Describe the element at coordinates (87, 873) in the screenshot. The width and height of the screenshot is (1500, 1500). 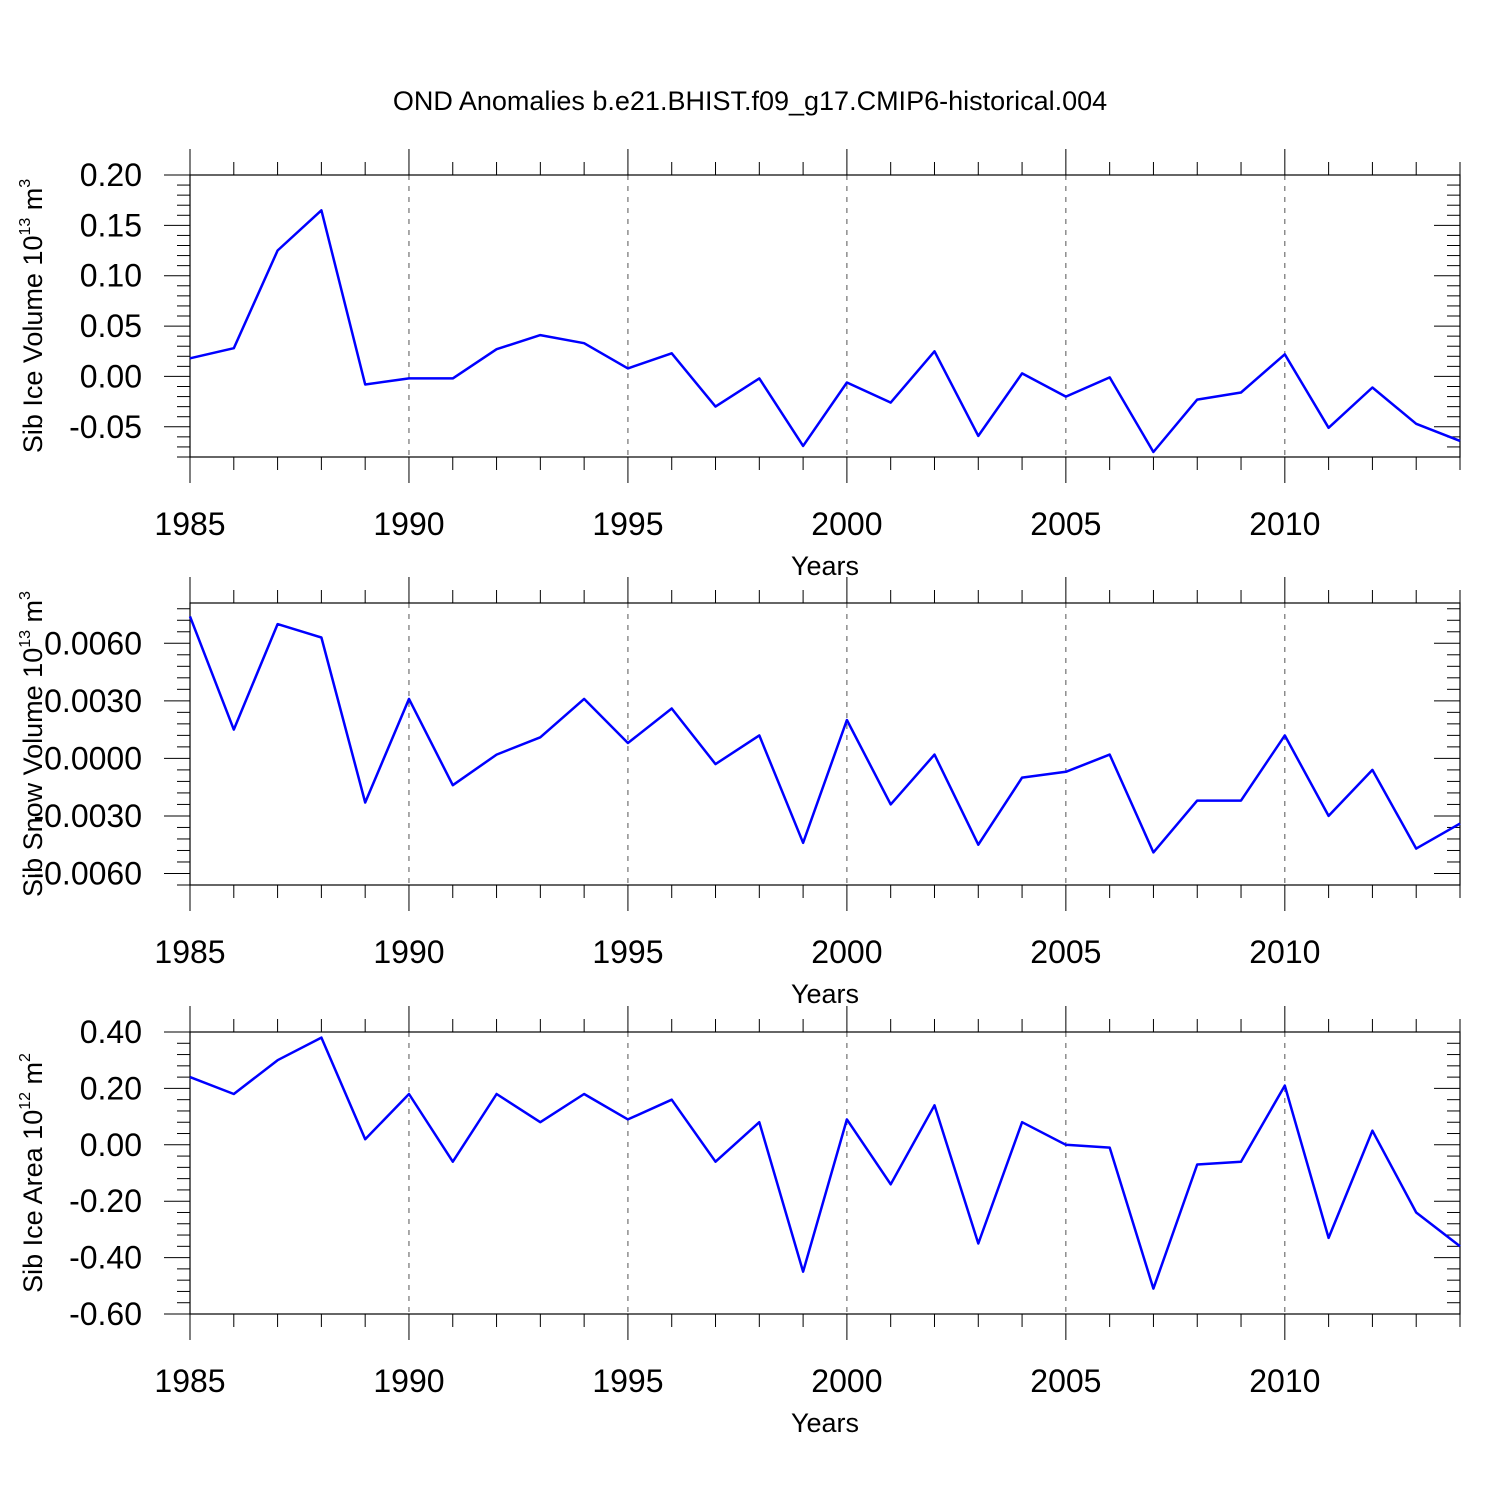
I see `y-tick-label: -0.0060` at that location.